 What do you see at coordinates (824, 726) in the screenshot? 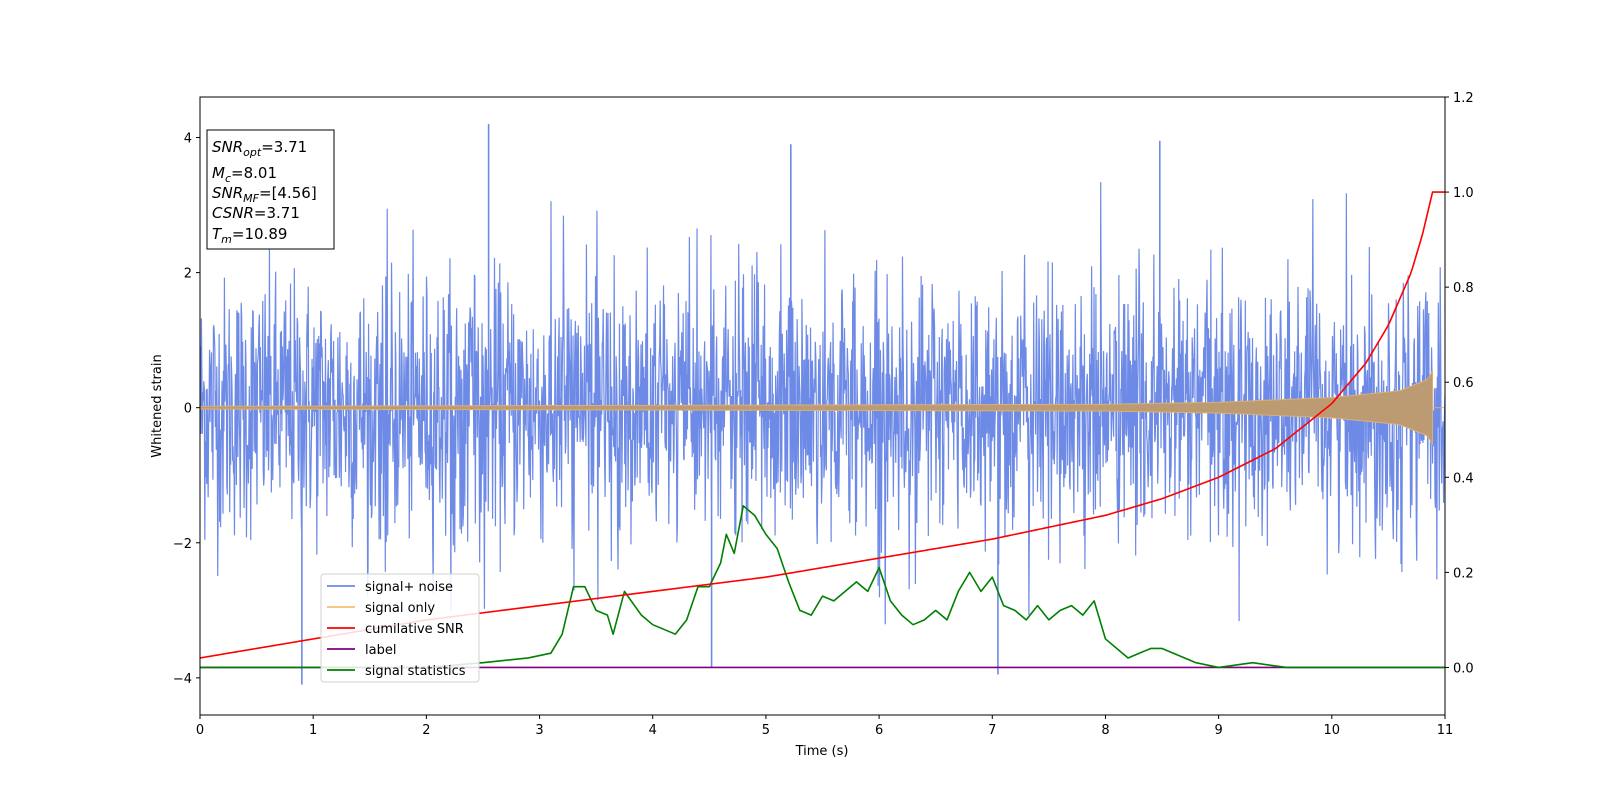
I see `x-axis-ticks: 0 1 2 3 4 5 6 7 8 9 10 11` at bounding box center [824, 726].